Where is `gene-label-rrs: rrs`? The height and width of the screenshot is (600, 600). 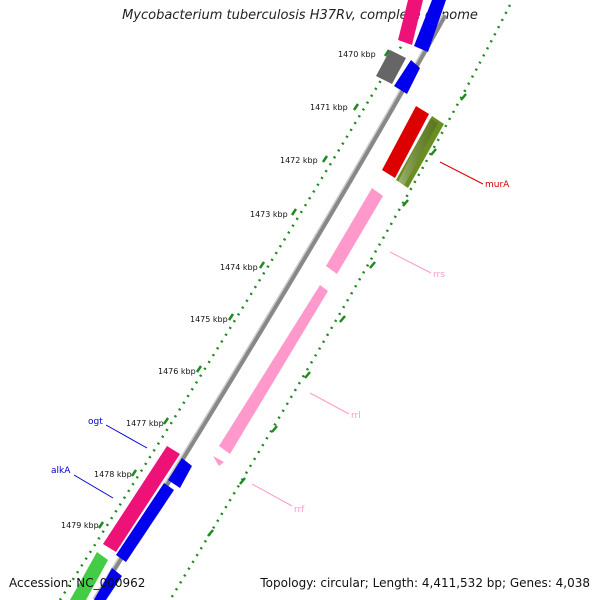 gene-label-rrs: rrs is located at coordinates (439, 275).